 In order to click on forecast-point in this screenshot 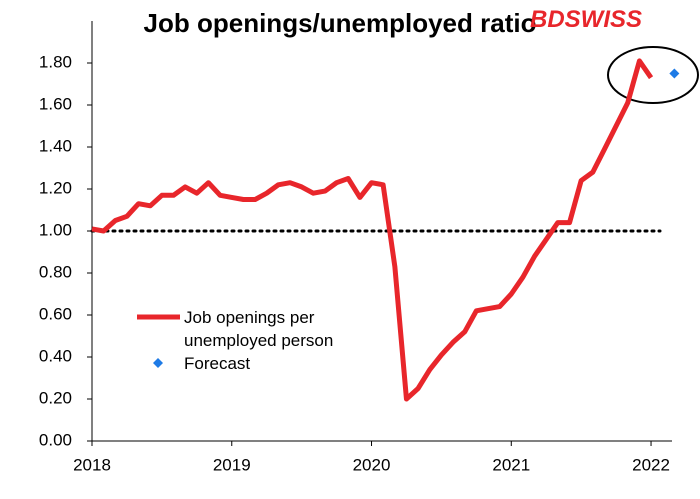, I will do `click(674, 73)`.